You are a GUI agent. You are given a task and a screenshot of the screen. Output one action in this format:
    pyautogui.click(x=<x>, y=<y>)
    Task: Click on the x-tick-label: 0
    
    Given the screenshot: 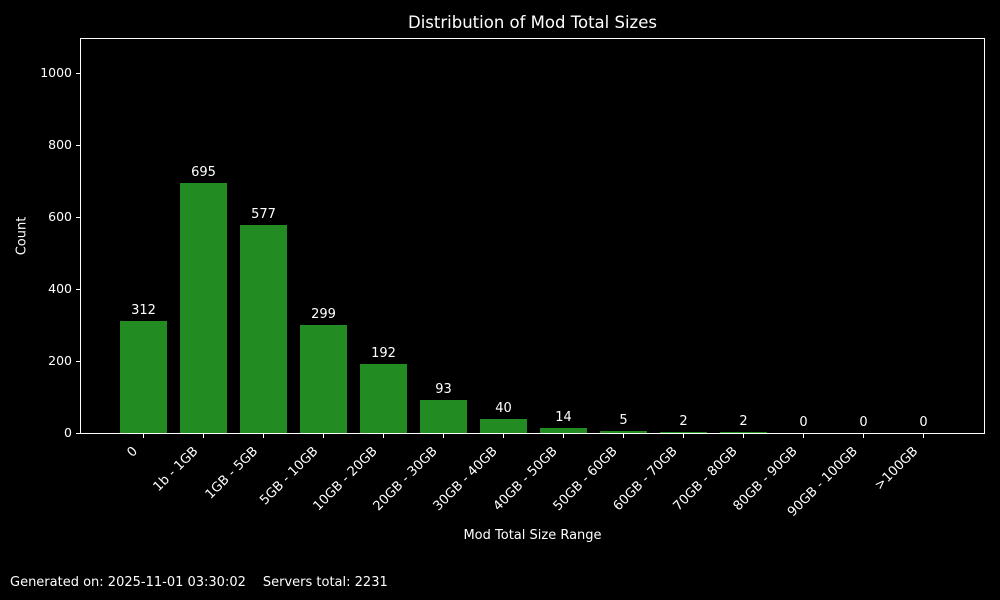 What is the action you would take?
    pyautogui.click(x=133, y=452)
    